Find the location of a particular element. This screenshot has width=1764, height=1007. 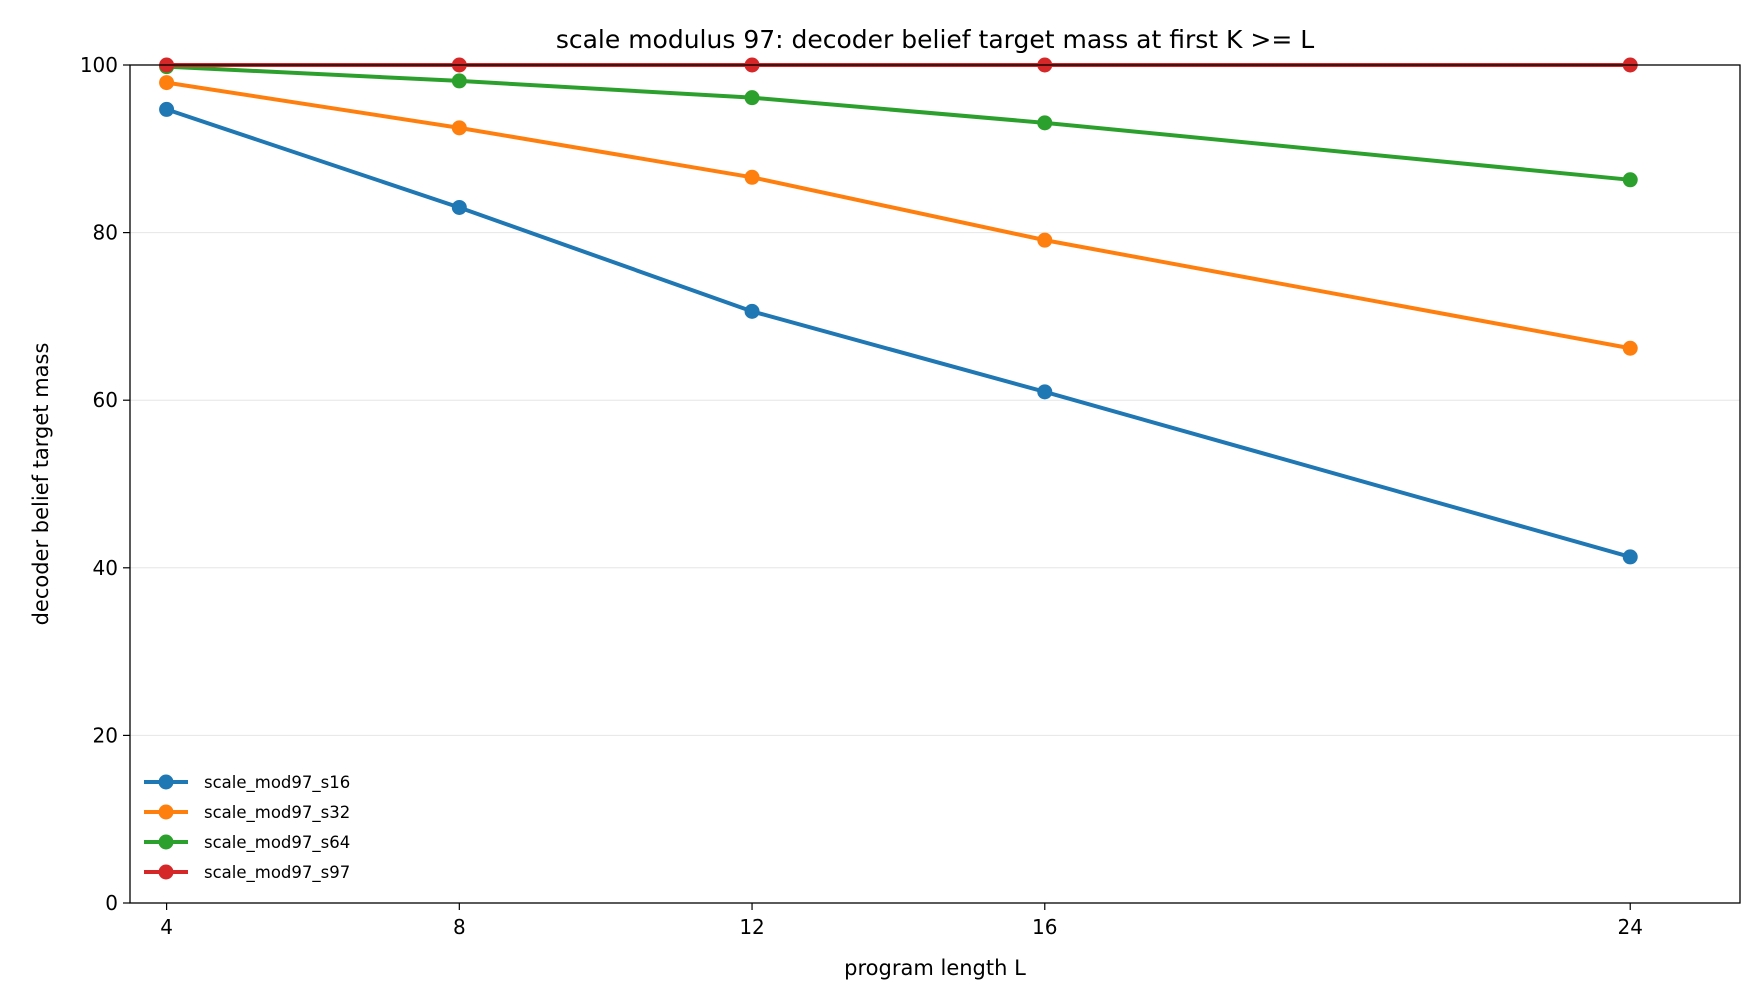

x-tick-label: 4 is located at coordinates (166, 927).